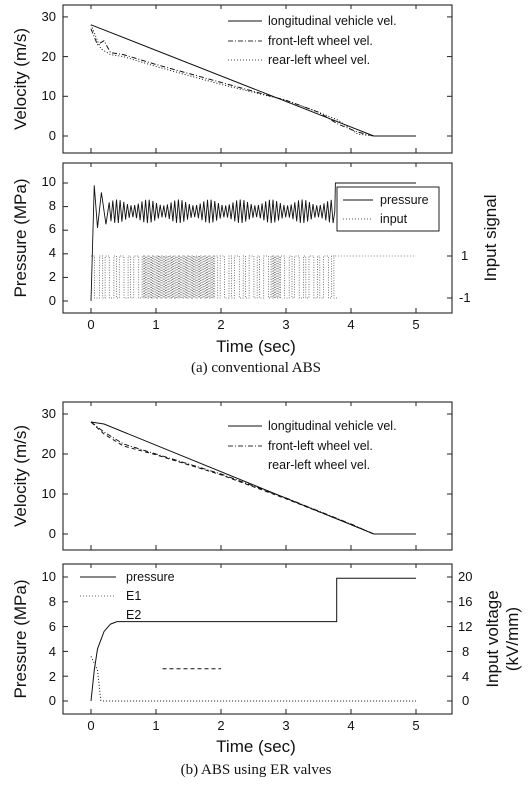 The height and width of the screenshot is (789, 528). I want to click on series-line-front-left, so click(253, 82).